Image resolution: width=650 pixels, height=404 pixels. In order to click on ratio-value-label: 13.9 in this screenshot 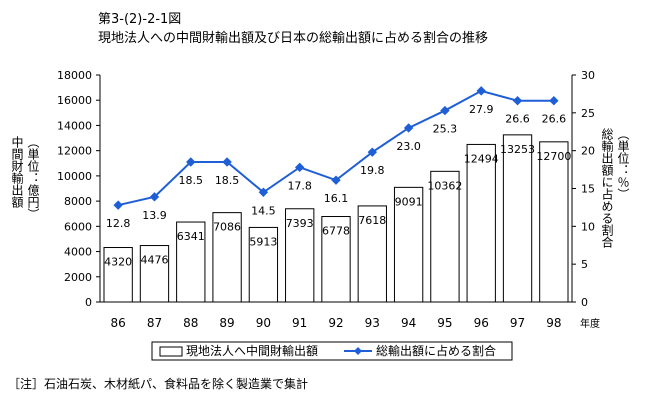, I will do `click(154, 215)`.